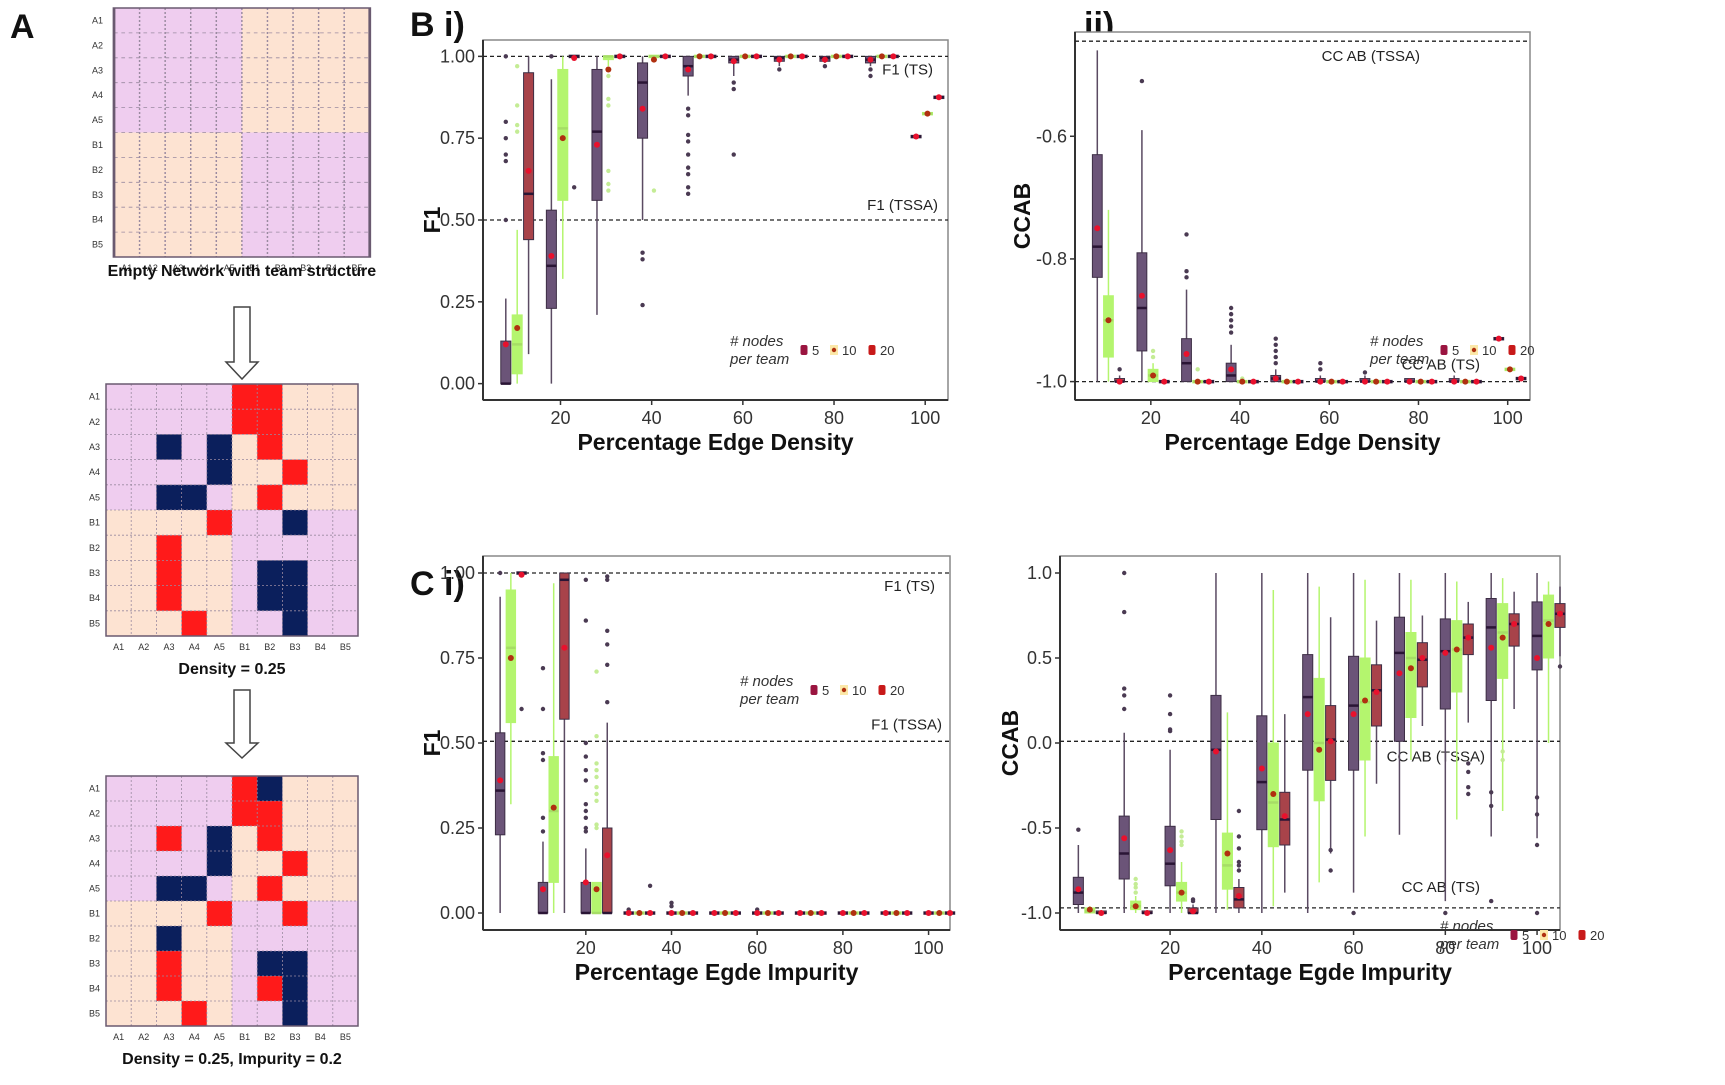 The width and height of the screenshot is (1725, 1085). Describe the element at coordinates (244, 1037) in the screenshot. I see `column-label: B1` at that location.